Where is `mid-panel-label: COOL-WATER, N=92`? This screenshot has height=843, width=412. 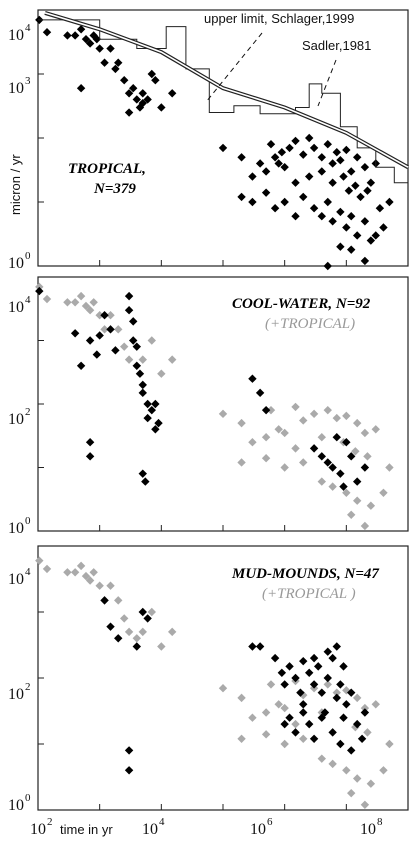 mid-panel-label: COOL-WATER, N=92 is located at coordinates (301, 304).